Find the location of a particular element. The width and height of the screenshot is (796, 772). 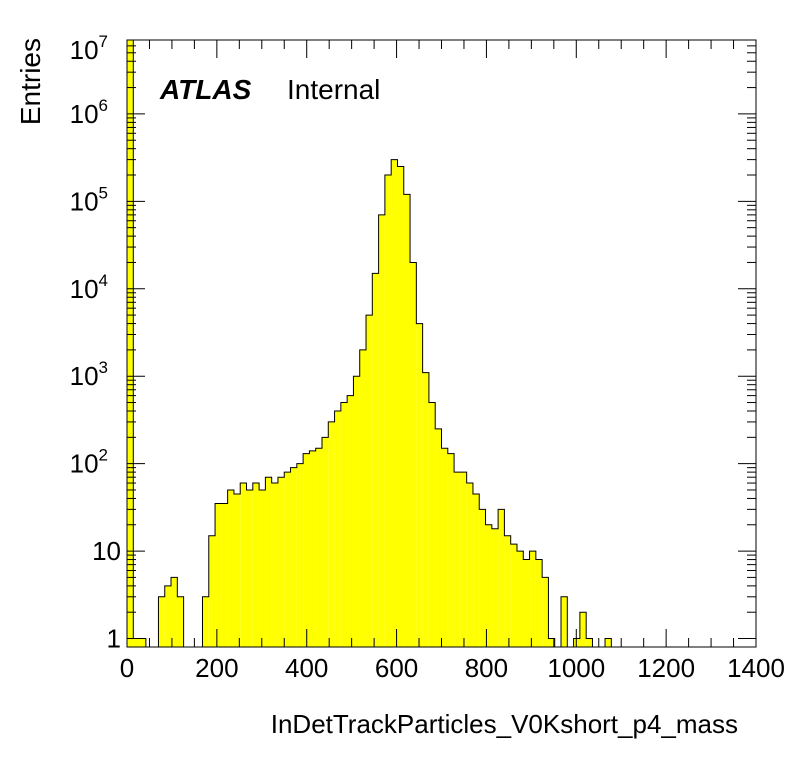

y-tick-label: 10³ is located at coordinates (89, 374).